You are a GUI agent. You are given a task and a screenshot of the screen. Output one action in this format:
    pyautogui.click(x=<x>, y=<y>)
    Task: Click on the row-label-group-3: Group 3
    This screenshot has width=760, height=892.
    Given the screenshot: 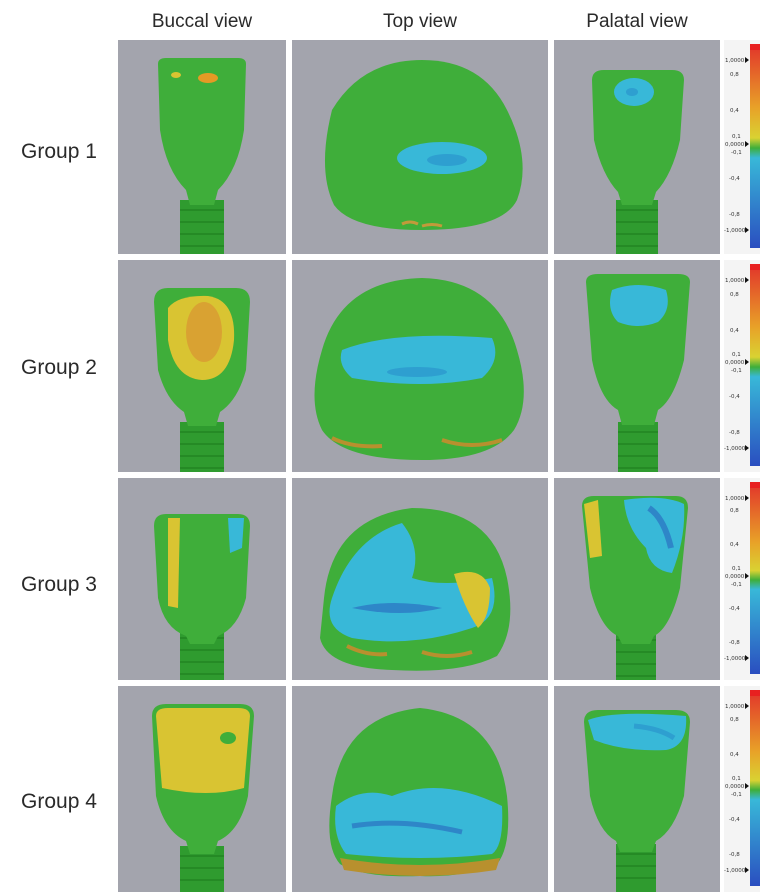 What is the action you would take?
    pyautogui.click(x=59, y=584)
    